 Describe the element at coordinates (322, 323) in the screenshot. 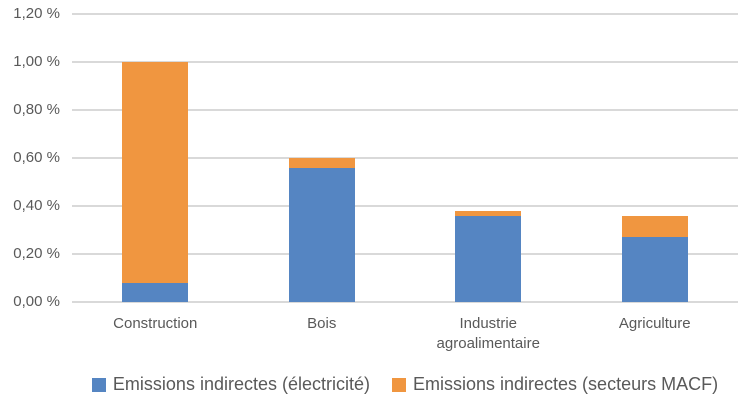

I see `x-category-label: Bois` at that location.